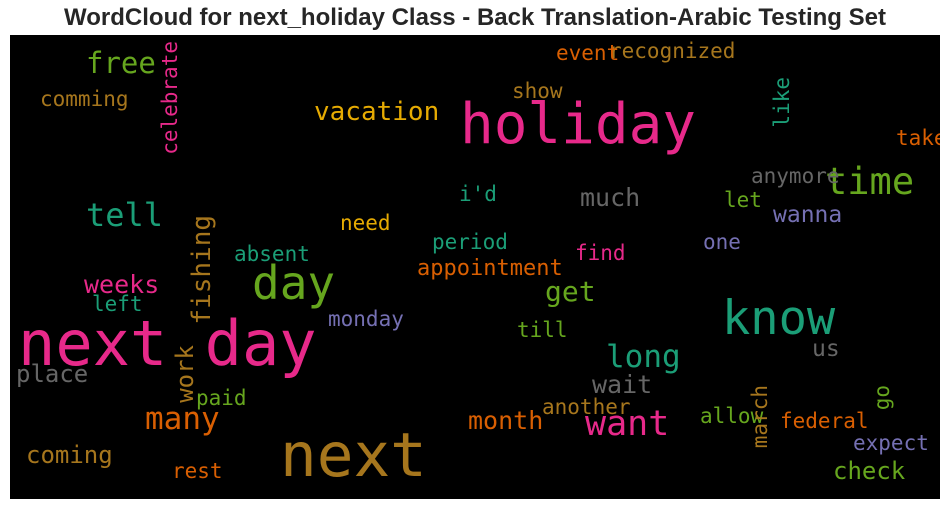  I want to click on word-paid: paid, so click(221, 398).